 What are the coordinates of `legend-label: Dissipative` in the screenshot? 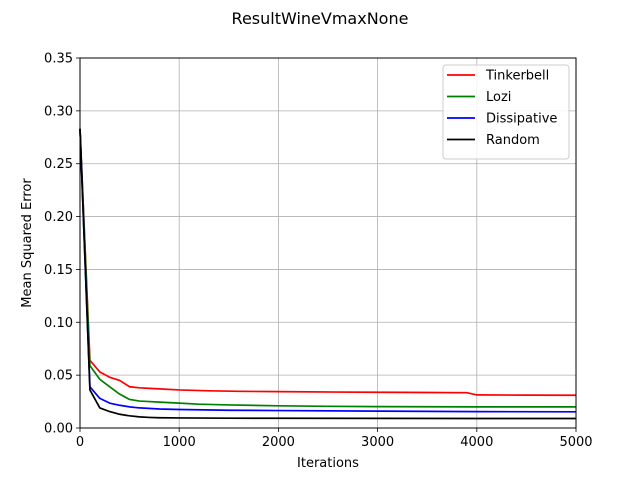 It's located at (521, 119).